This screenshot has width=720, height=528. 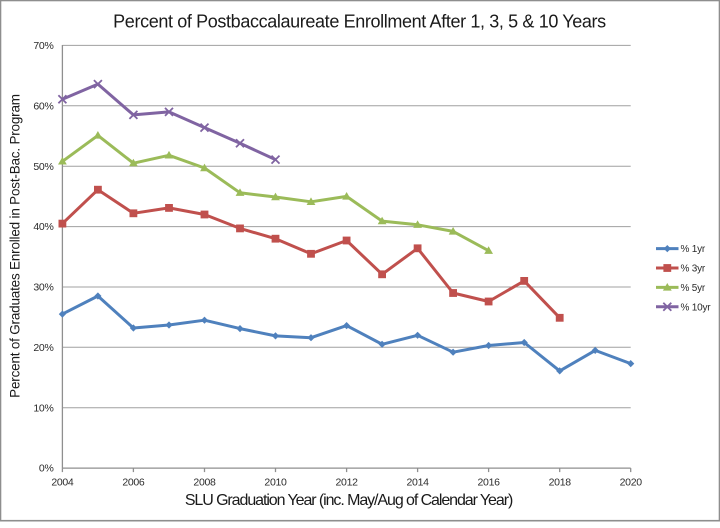 What do you see at coordinates (43, 348) in the screenshot?
I see `svg-text: 20%` at bounding box center [43, 348].